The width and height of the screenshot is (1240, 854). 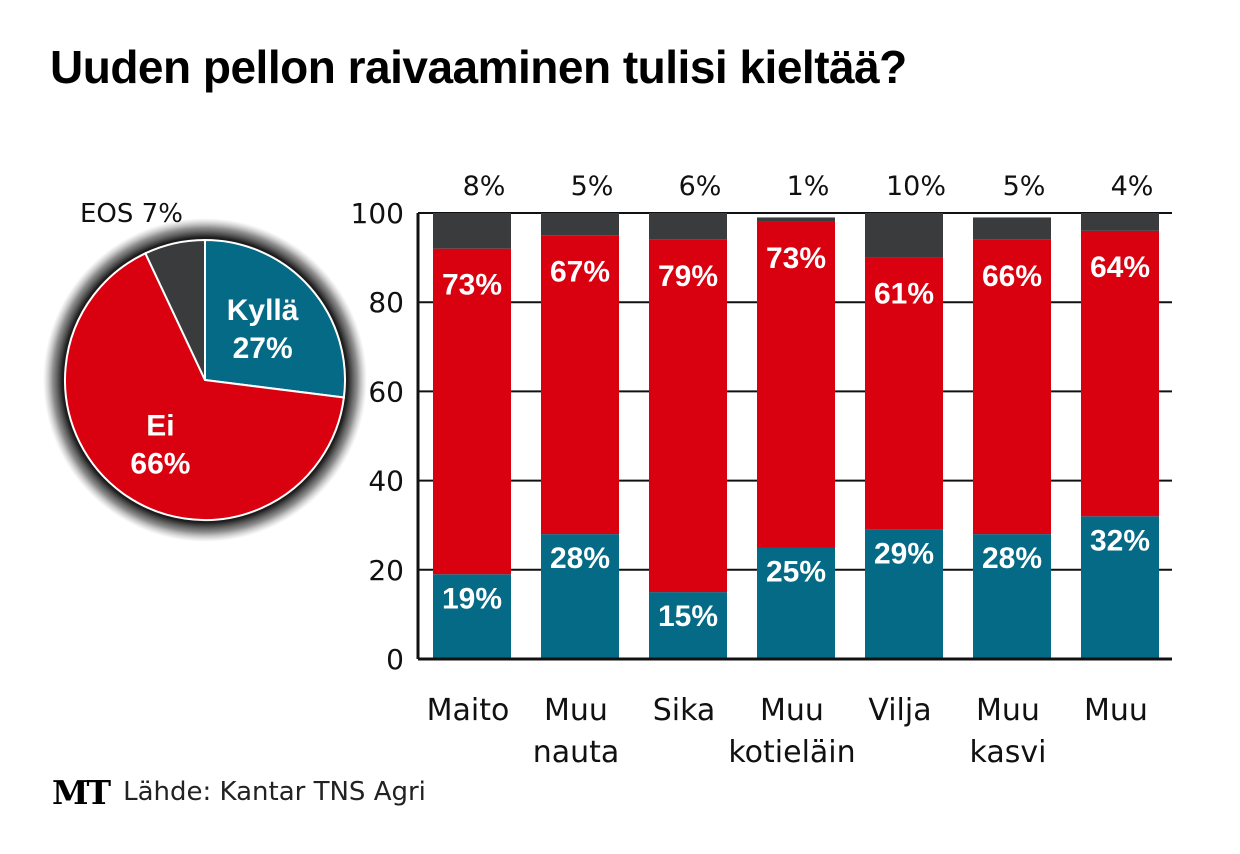 What do you see at coordinates (175, 309) in the screenshot?
I see `pie-slice-eos` at bounding box center [175, 309].